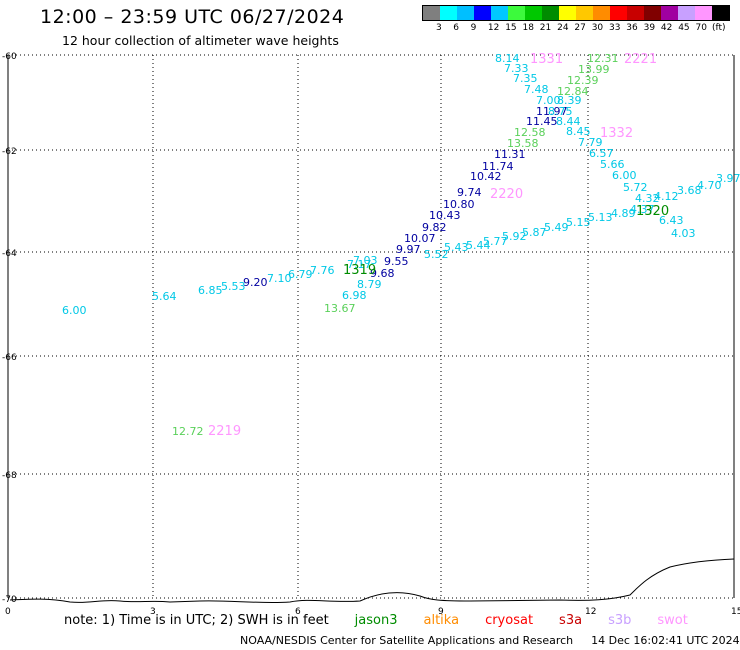 Image resolution: width=740 pixels, height=650 pixels. Describe the element at coordinates (578, 222) in the screenshot. I see `wave-height-reading: 5.15` at that location.